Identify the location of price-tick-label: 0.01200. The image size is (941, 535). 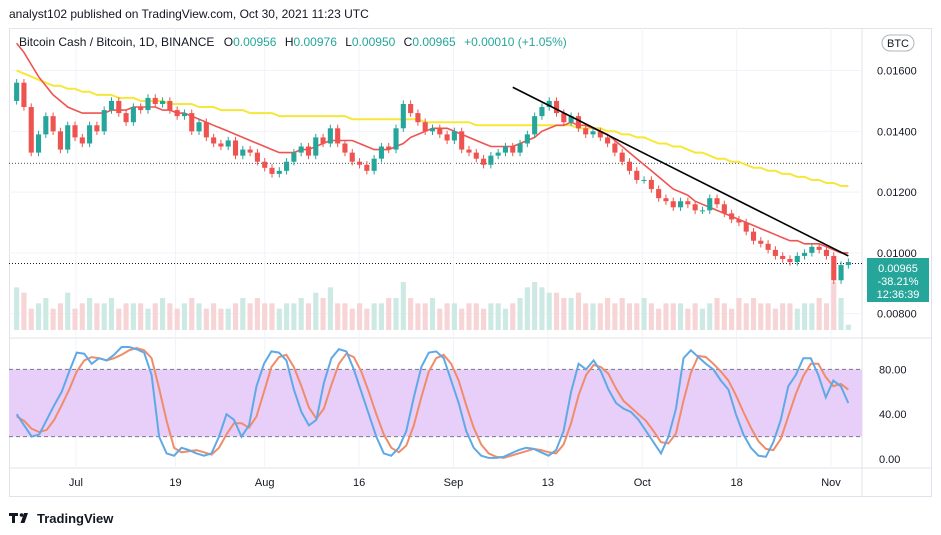
(897, 193).